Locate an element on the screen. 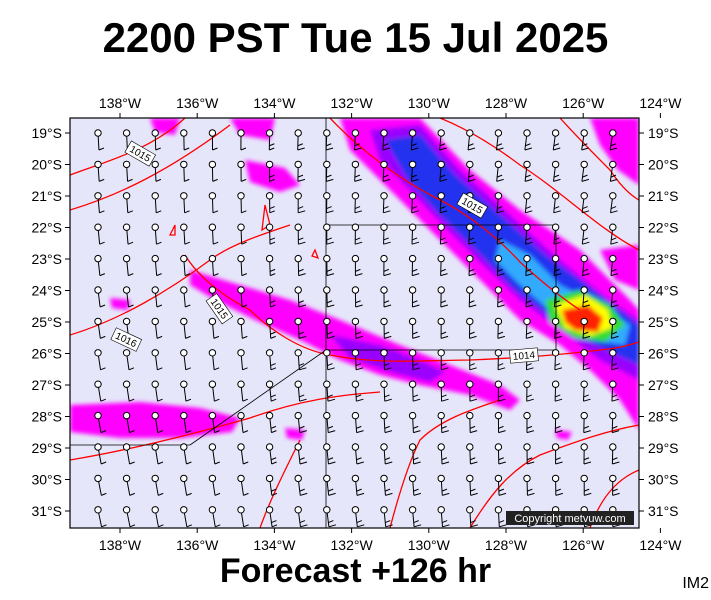 The height and width of the screenshot is (600, 711). lat-label-left: 22°S is located at coordinates (46, 228).